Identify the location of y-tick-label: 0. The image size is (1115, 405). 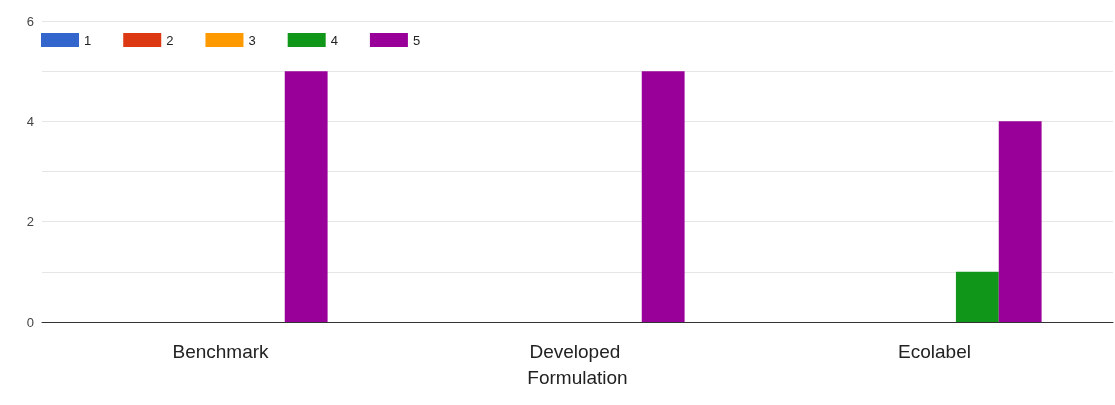
(30, 322).